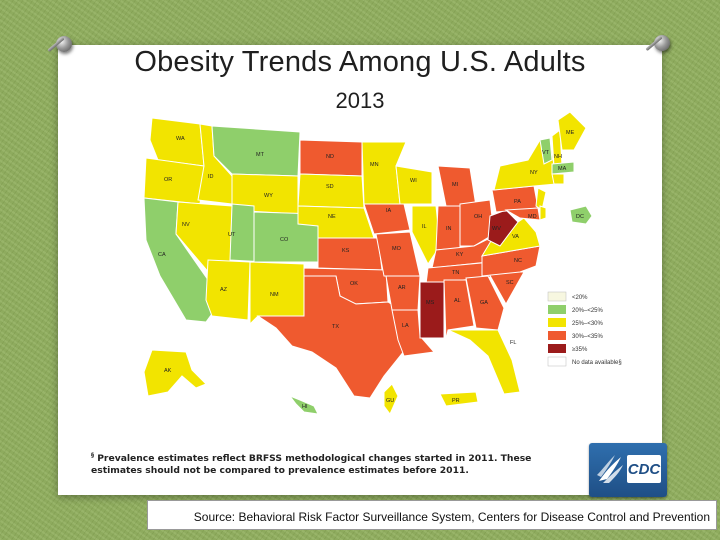 The image size is (720, 540). Describe the element at coordinates (260, 155) in the screenshot. I see `label-mt: MT` at that location.